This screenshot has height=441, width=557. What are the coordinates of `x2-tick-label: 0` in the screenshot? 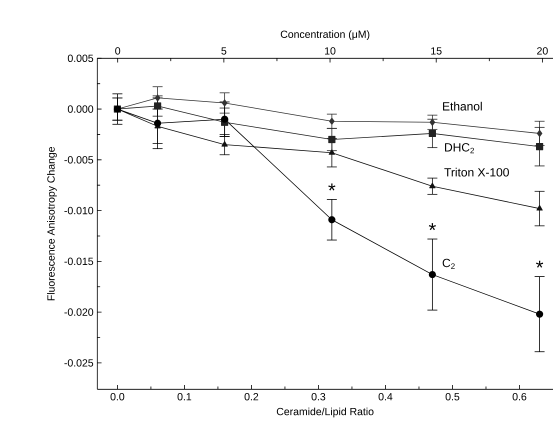 It's located at (117, 51).